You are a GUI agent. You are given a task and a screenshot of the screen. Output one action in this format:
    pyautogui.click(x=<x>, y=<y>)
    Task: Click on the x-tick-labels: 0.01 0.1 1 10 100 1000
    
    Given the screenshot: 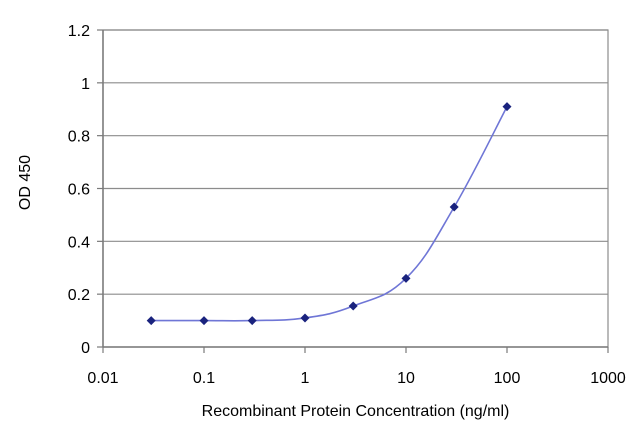 What is the action you would take?
    pyautogui.click(x=356, y=378)
    